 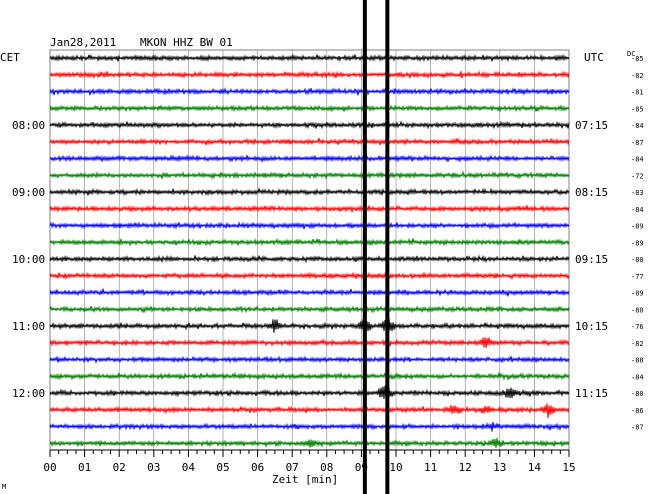 What do you see at coordinates (292, 467) in the screenshot?
I see `x-tick-label: 07` at bounding box center [292, 467].